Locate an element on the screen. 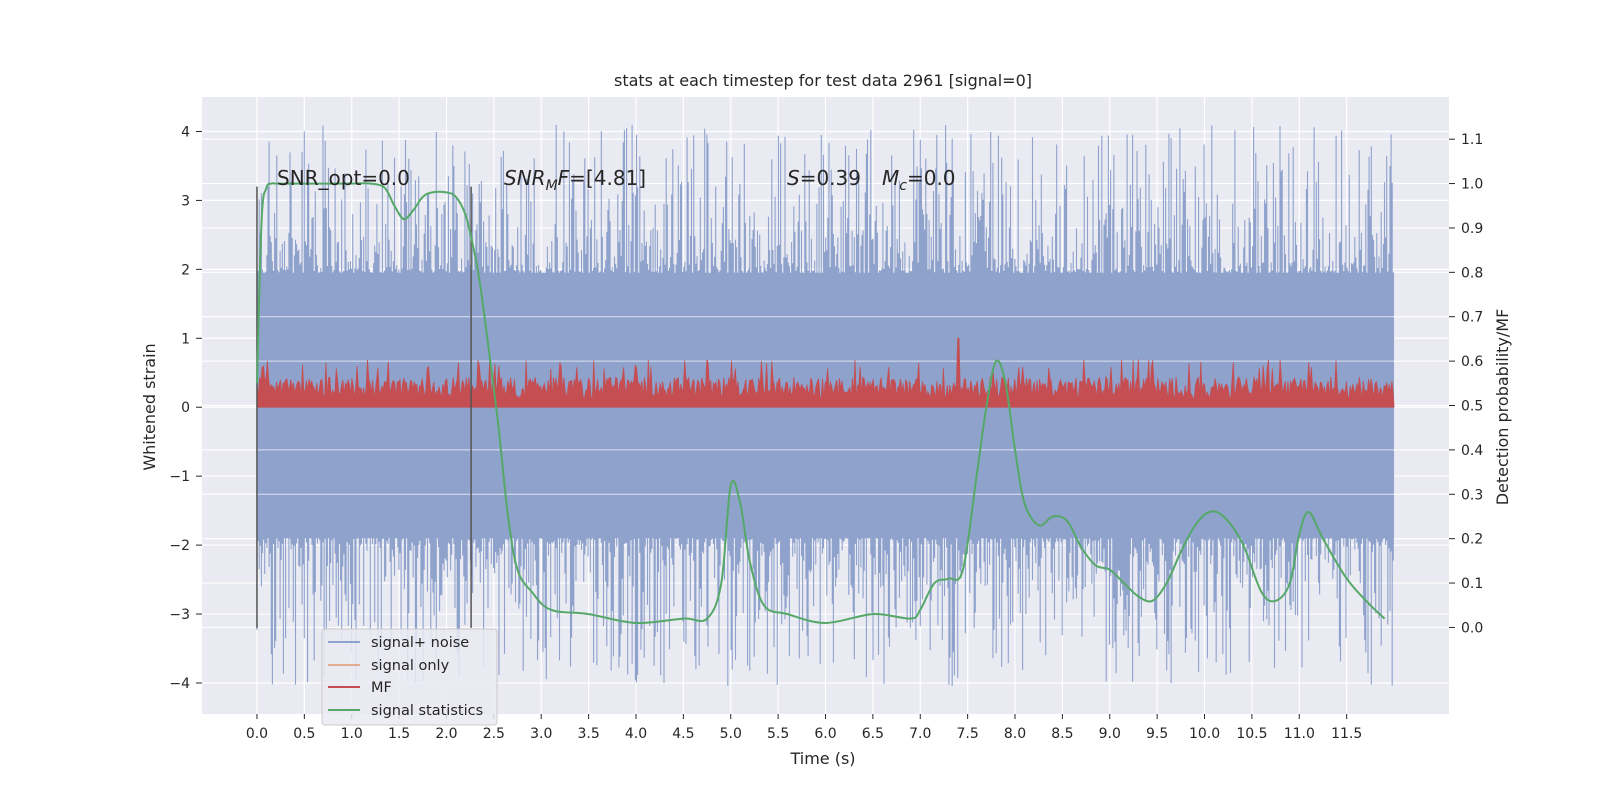 The image size is (1600, 800). y-right-tick-label: 0.7 is located at coordinates (1472, 318).